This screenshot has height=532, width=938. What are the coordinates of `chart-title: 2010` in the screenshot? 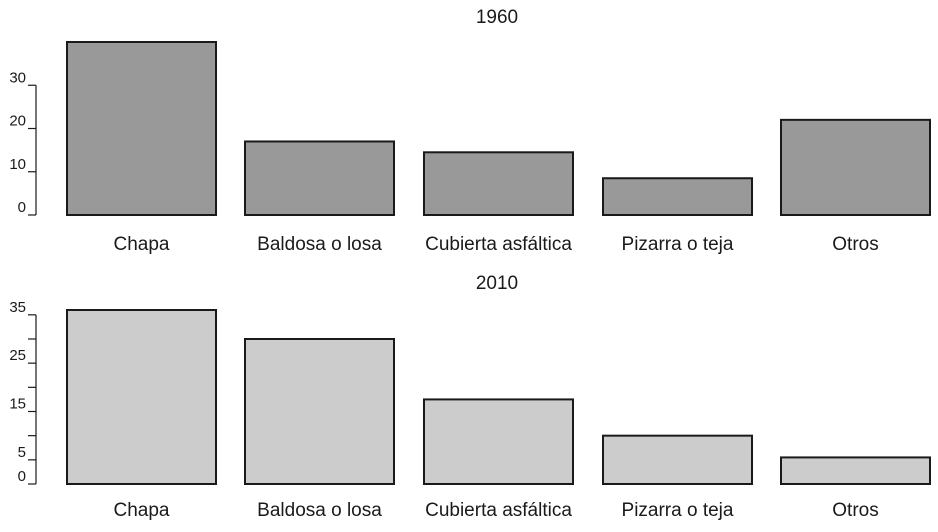 It's located at (497, 283).